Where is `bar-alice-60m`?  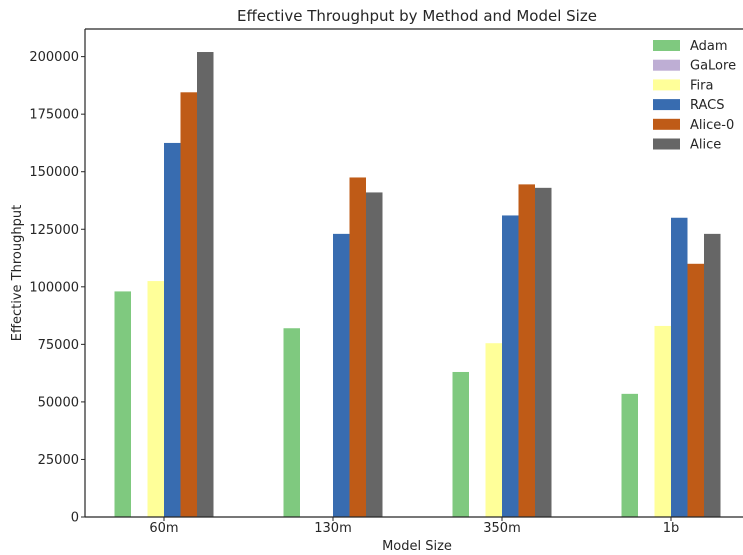 bar-alice-60m is located at coordinates (205, 285).